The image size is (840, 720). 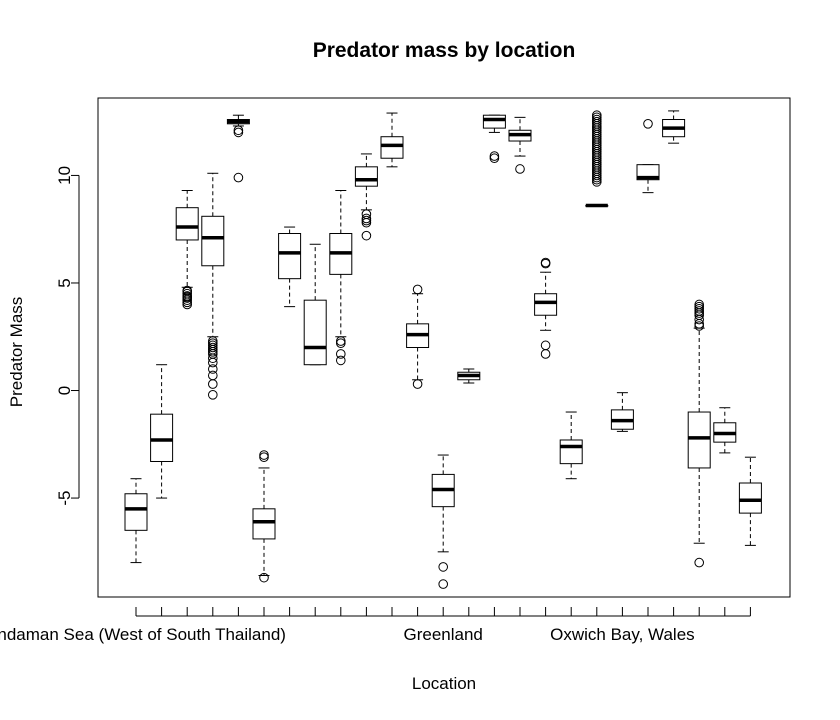 I want to click on x-tick-label: Oxwich Bay, Wales, so click(x=622, y=634).